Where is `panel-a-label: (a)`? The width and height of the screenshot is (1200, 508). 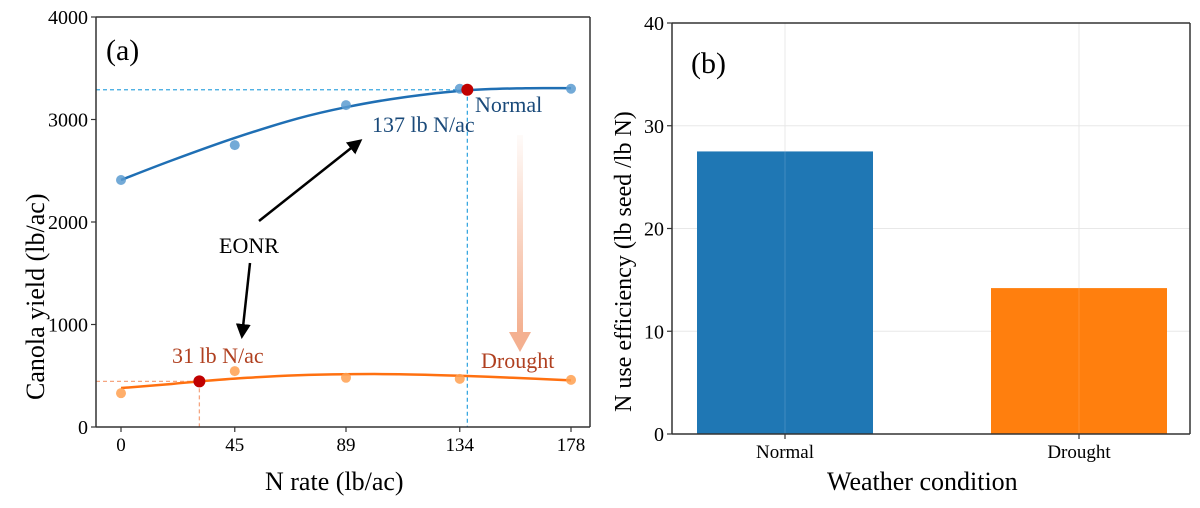 panel-a-label: (a) is located at coordinates (122, 50).